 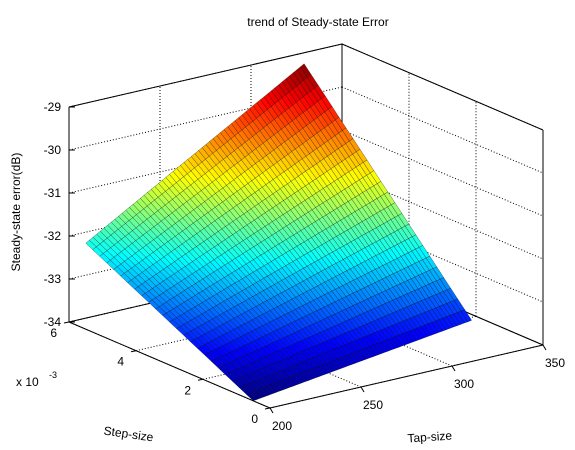 What do you see at coordinates (129, 434) in the screenshot?
I see `y-axis-label: Step-size` at bounding box center [129, 434].